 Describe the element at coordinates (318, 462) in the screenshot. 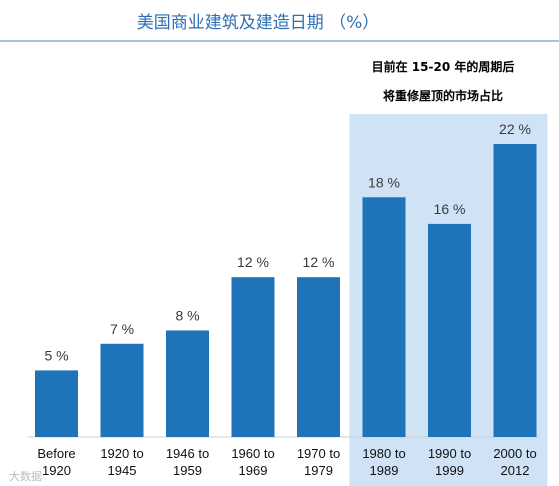

I see `category-label-4: 1970 to 1979` at that location.